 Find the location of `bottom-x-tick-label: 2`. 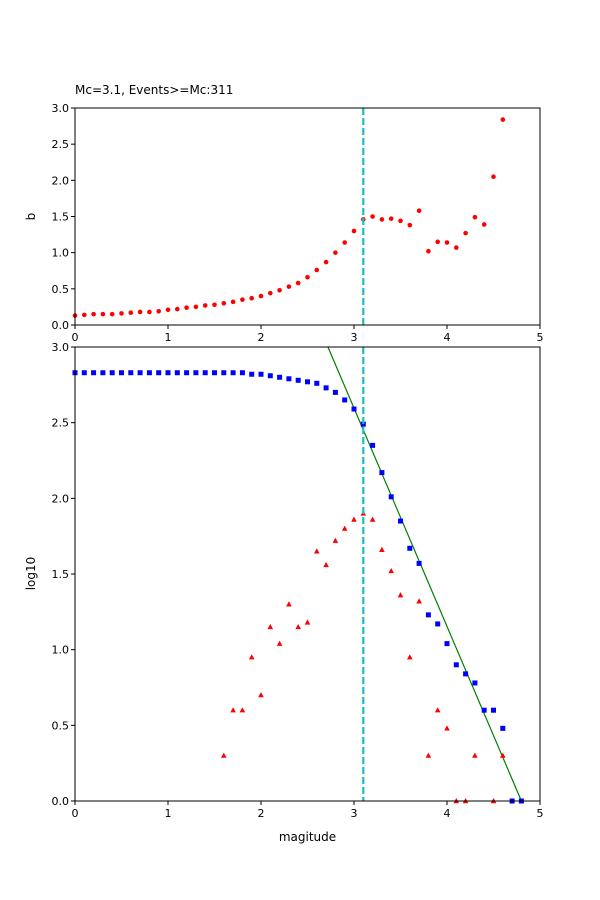

bottom-x-tick-label: 2 is located at coordinates (261, 813).